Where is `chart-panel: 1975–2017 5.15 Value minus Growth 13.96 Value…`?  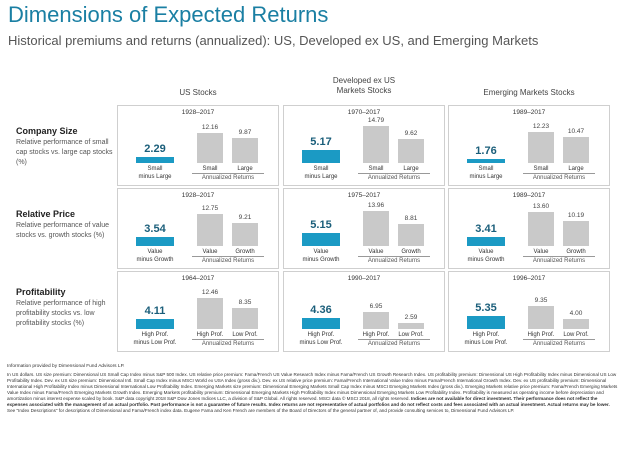 chart-panel: 1975–2017 5.15 Value minus Growth 13.96 Value… is located at coordinates (364, 228).